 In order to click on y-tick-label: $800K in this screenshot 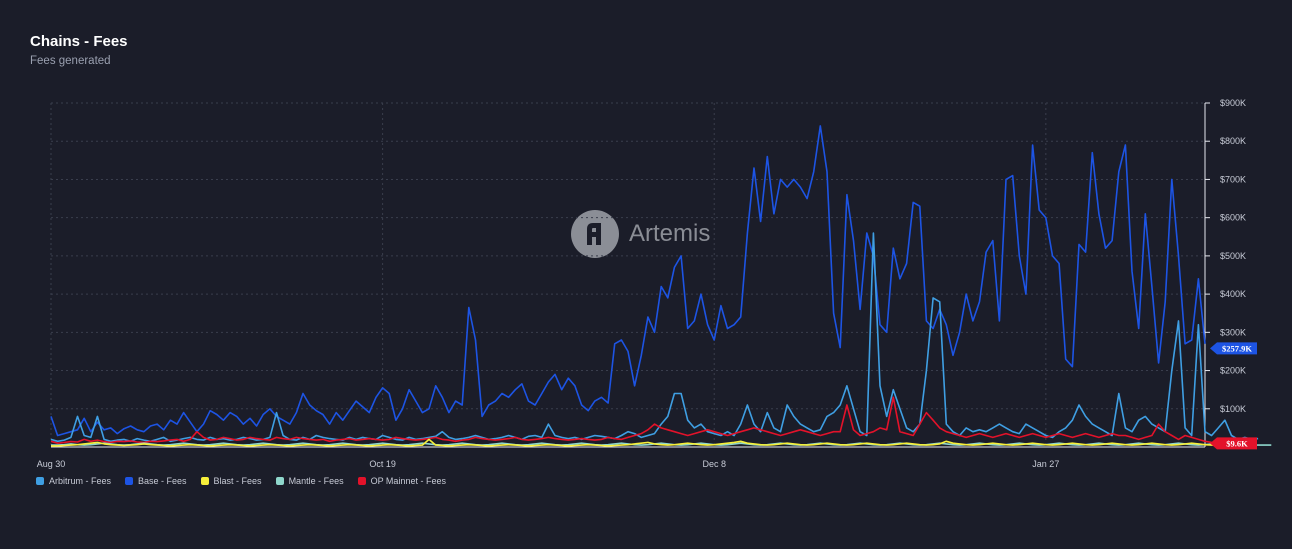, I will do `click(1233, 141)`.